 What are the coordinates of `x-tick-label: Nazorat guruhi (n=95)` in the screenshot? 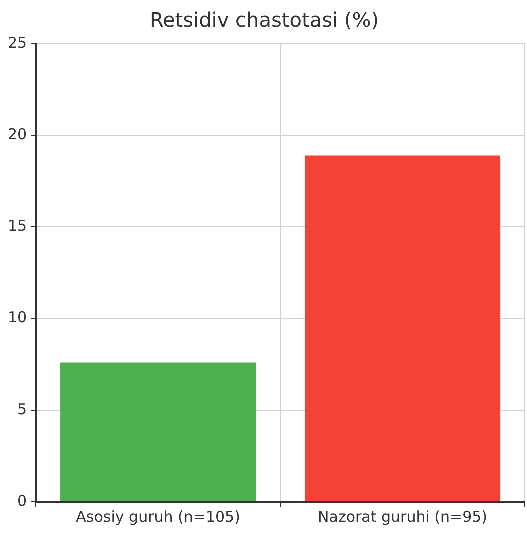 It's located at (403, 517).